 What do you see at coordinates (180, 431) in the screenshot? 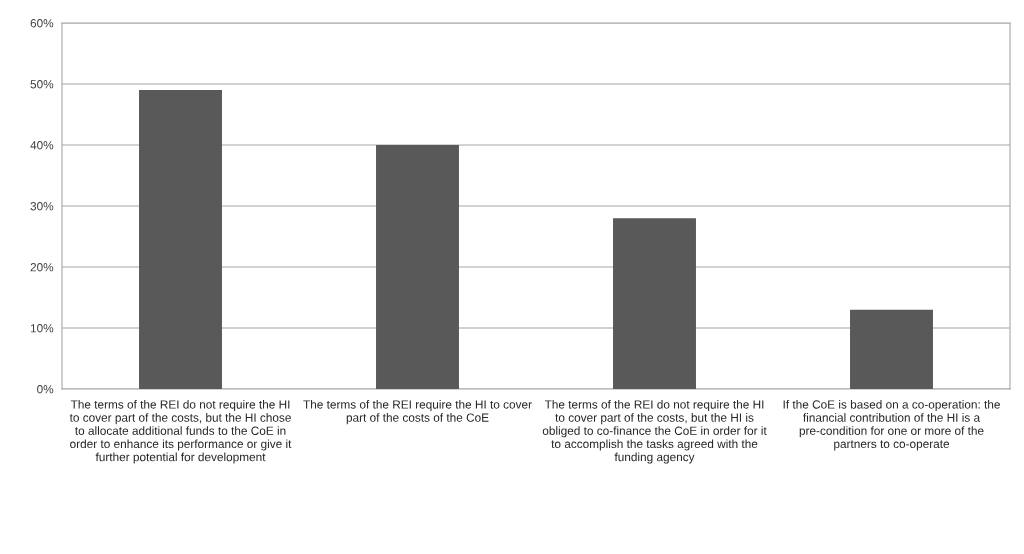
I see `x-tick-label: The terms of the REI do not require the HI to cover part of the costs, but the HI chose to allocate additional funds to the CoE in order to enhance its performance or give it further potential for development` at bounding box center [180, 431].